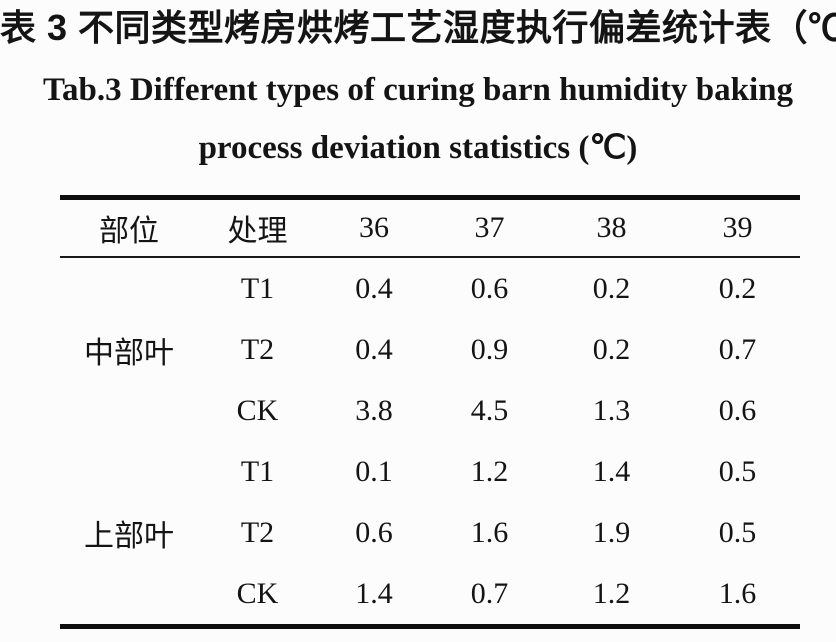 The width and height of the screenshot is (836, 642). What do you see at coordinates (611, 410) in the screenshot?
I see `table-cell: 1.3` at bounding box center [611, 410].